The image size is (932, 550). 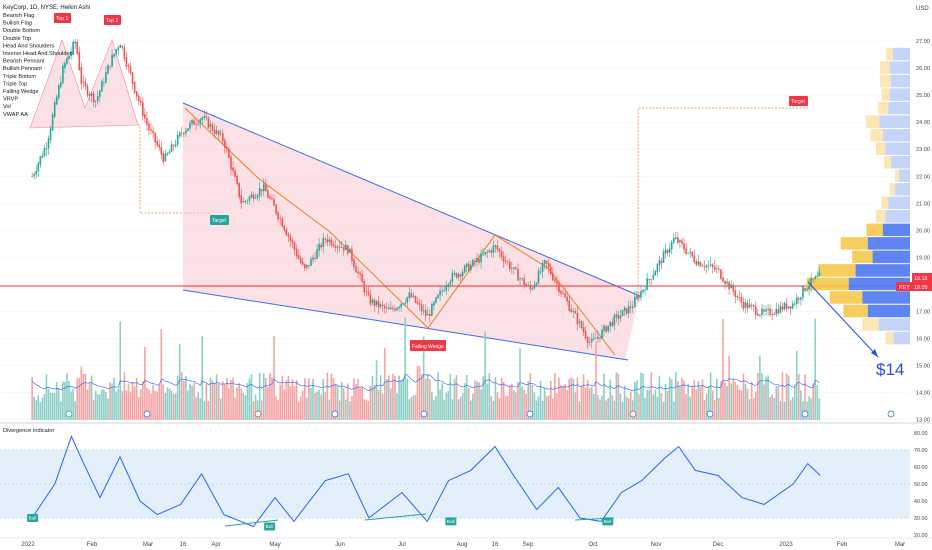 I want to click on legend-item: VWAP AA, so click(x=15, y=115).